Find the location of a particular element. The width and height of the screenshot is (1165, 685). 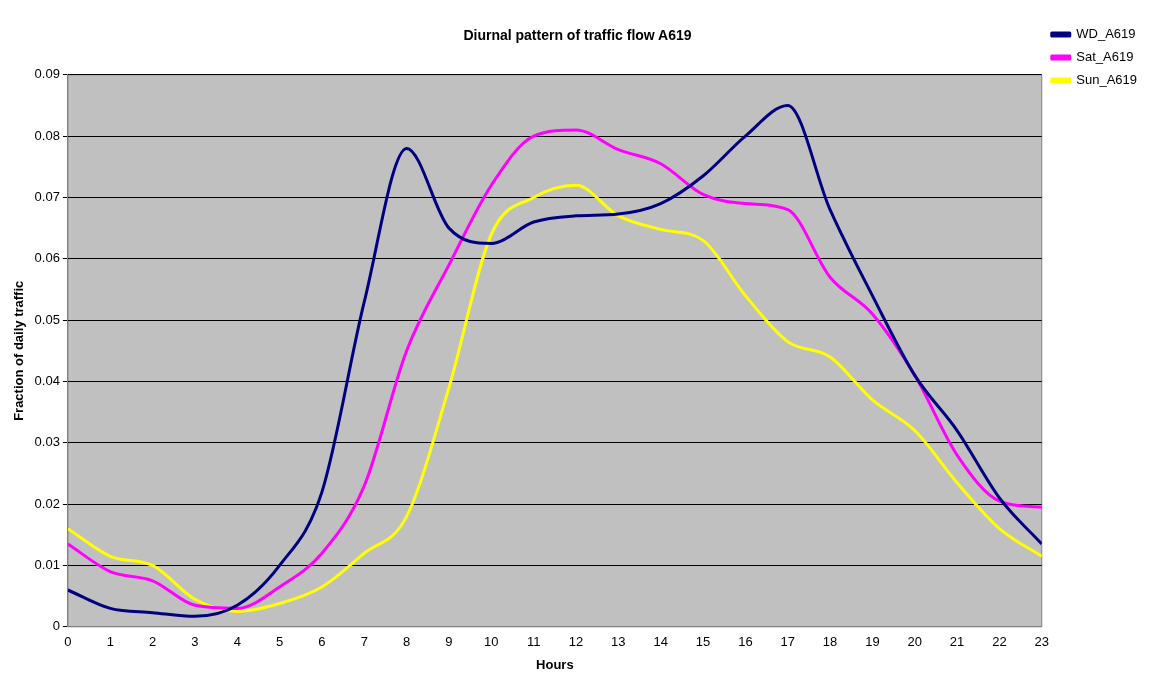

x-tick-label: 8 is located at coordinates (407, 642).